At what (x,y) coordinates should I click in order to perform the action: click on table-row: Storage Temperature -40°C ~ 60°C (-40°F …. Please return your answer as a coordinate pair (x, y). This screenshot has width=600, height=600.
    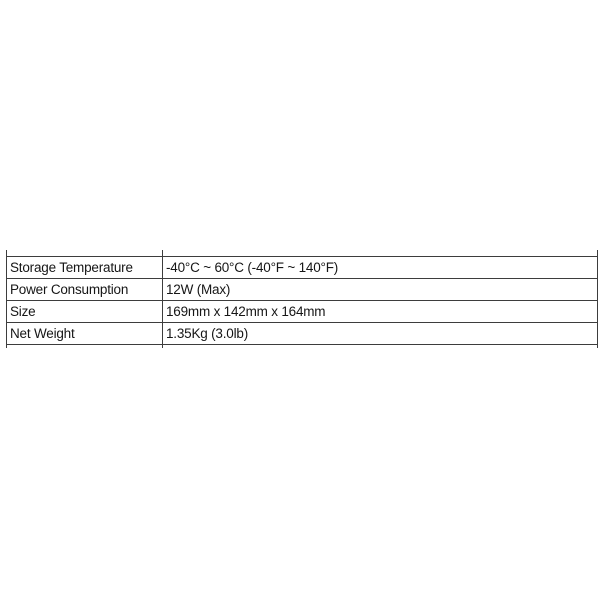
    Looking at the image, I should click on (302, 267).